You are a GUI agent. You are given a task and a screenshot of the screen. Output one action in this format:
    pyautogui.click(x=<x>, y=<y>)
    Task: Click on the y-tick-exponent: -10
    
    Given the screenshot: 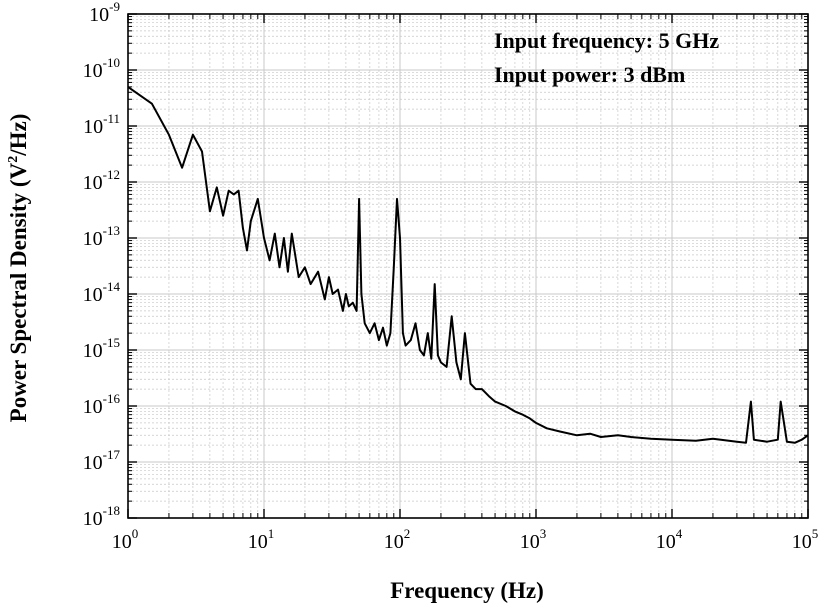 What is the action you would take?
    pyautogui.click(x=111, y=62)
    